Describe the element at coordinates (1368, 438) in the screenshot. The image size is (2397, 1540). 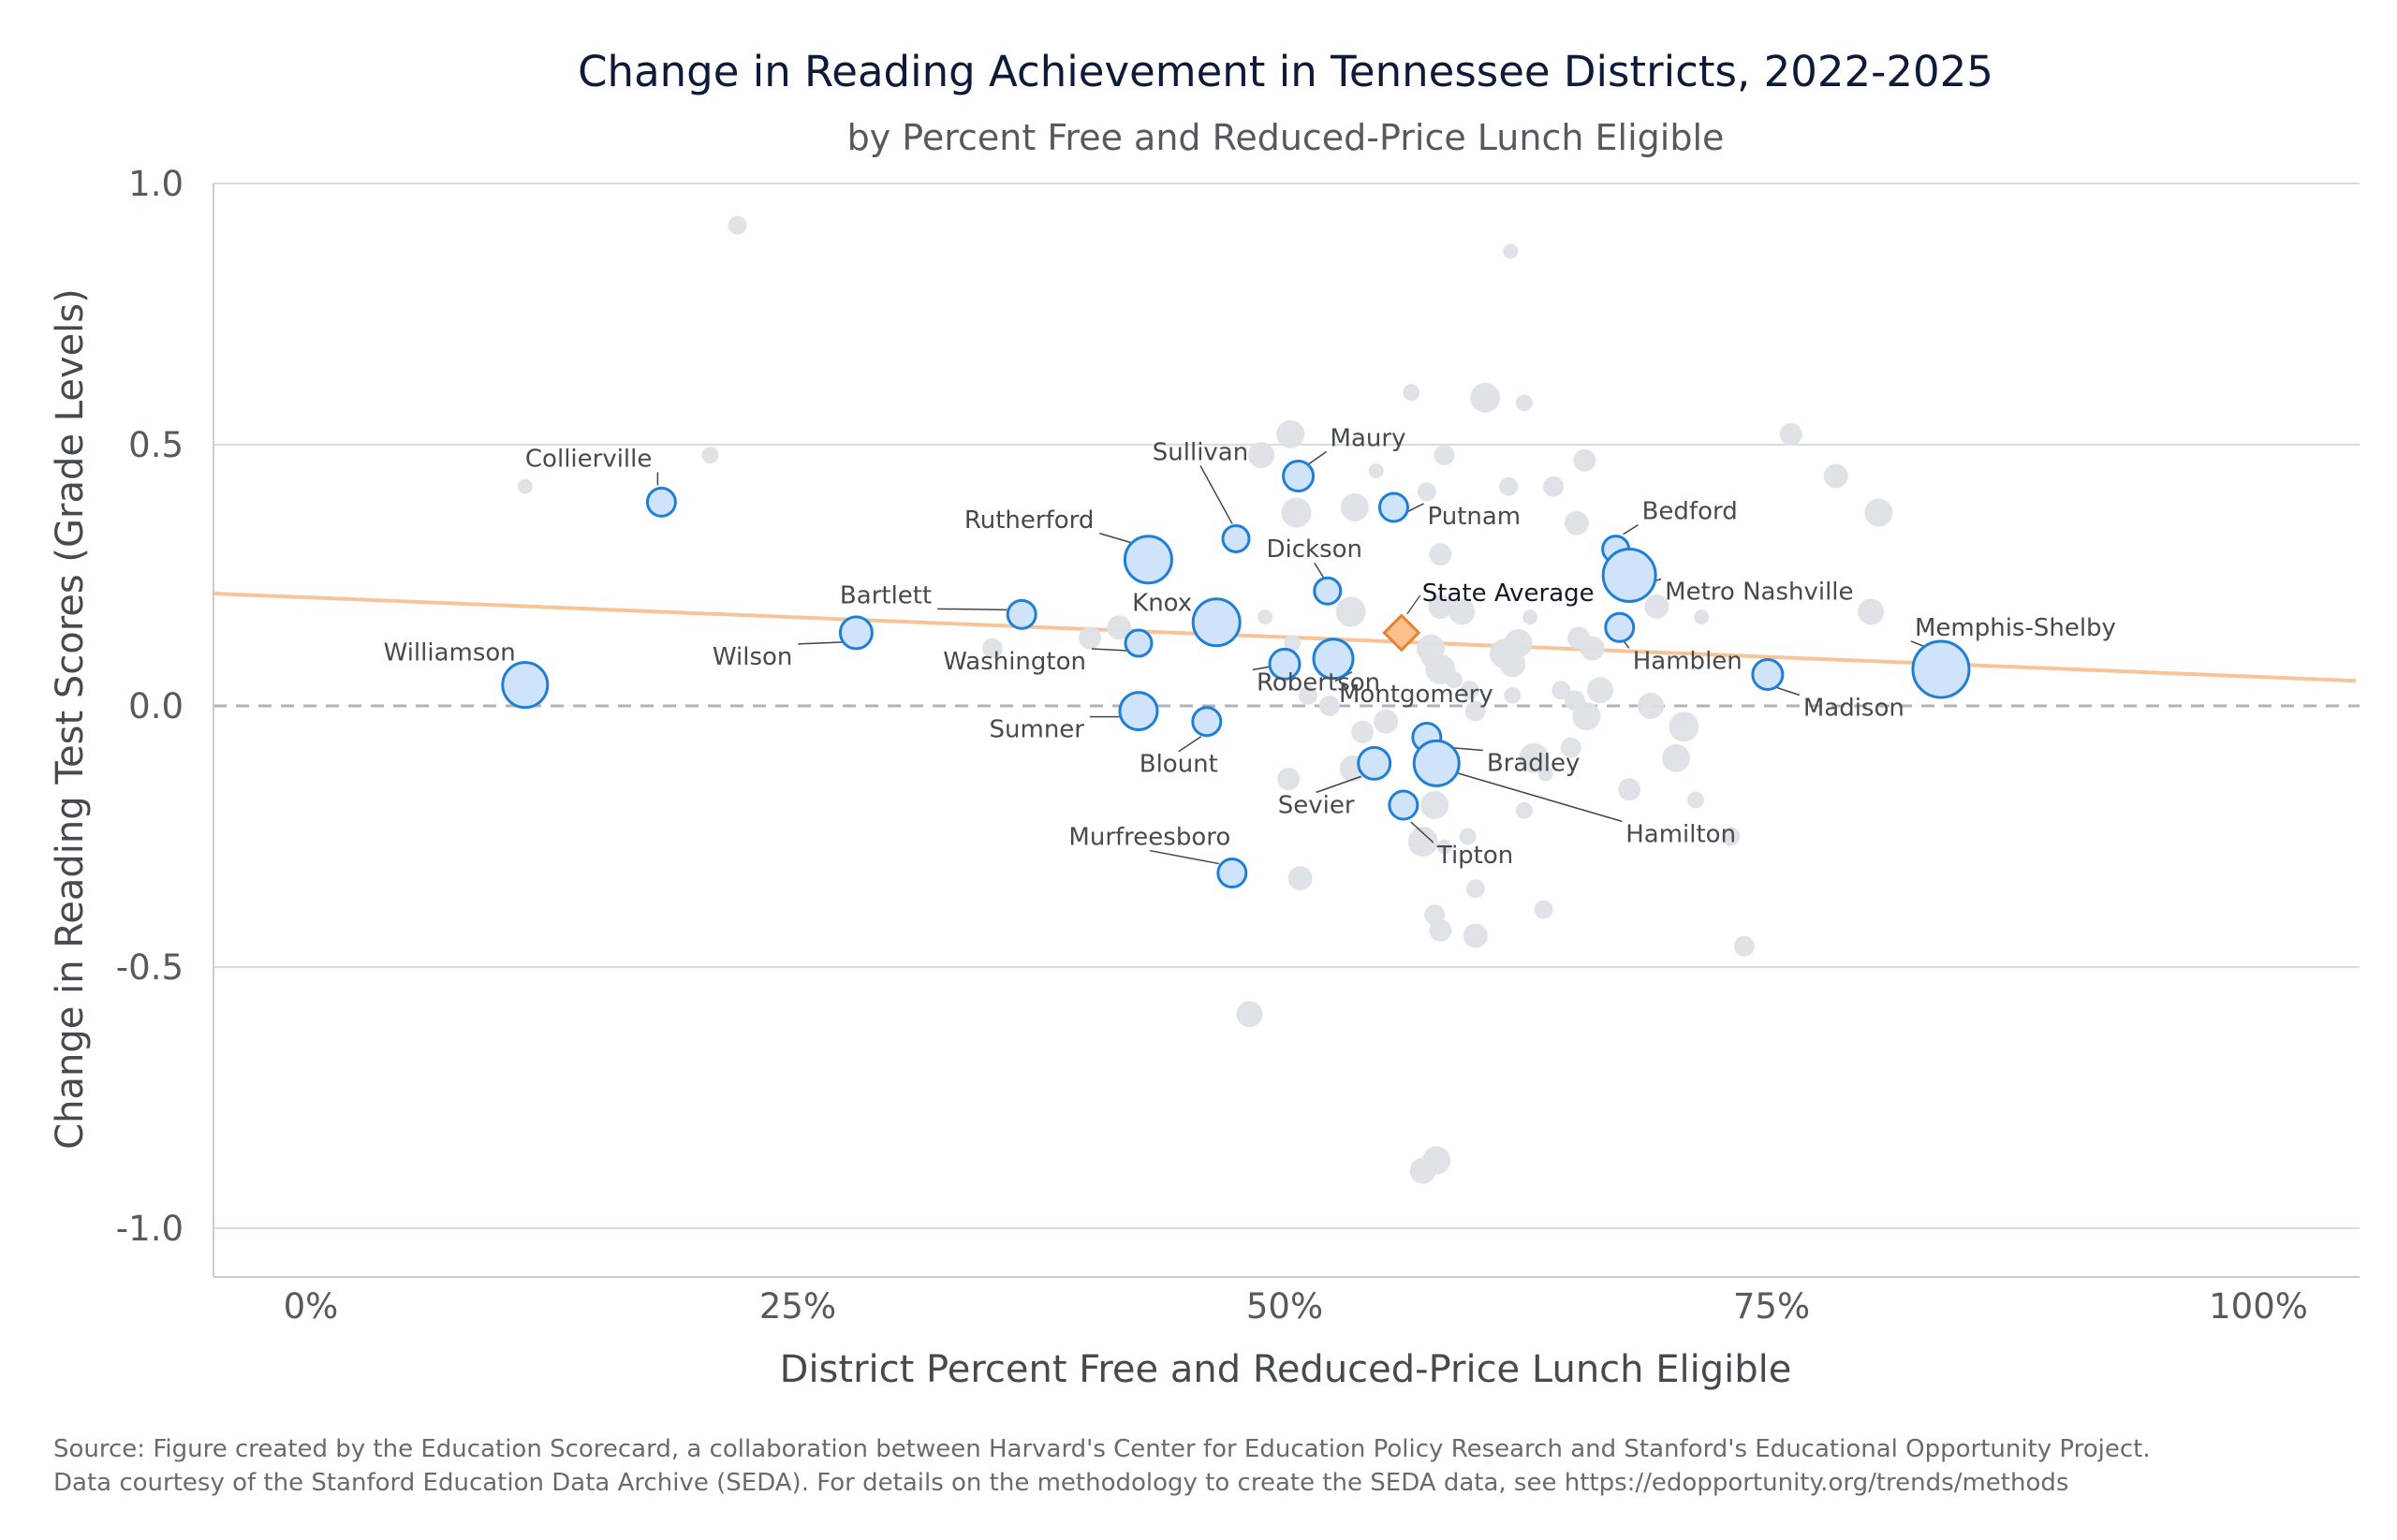
I see `district-label: Maury` at that location.